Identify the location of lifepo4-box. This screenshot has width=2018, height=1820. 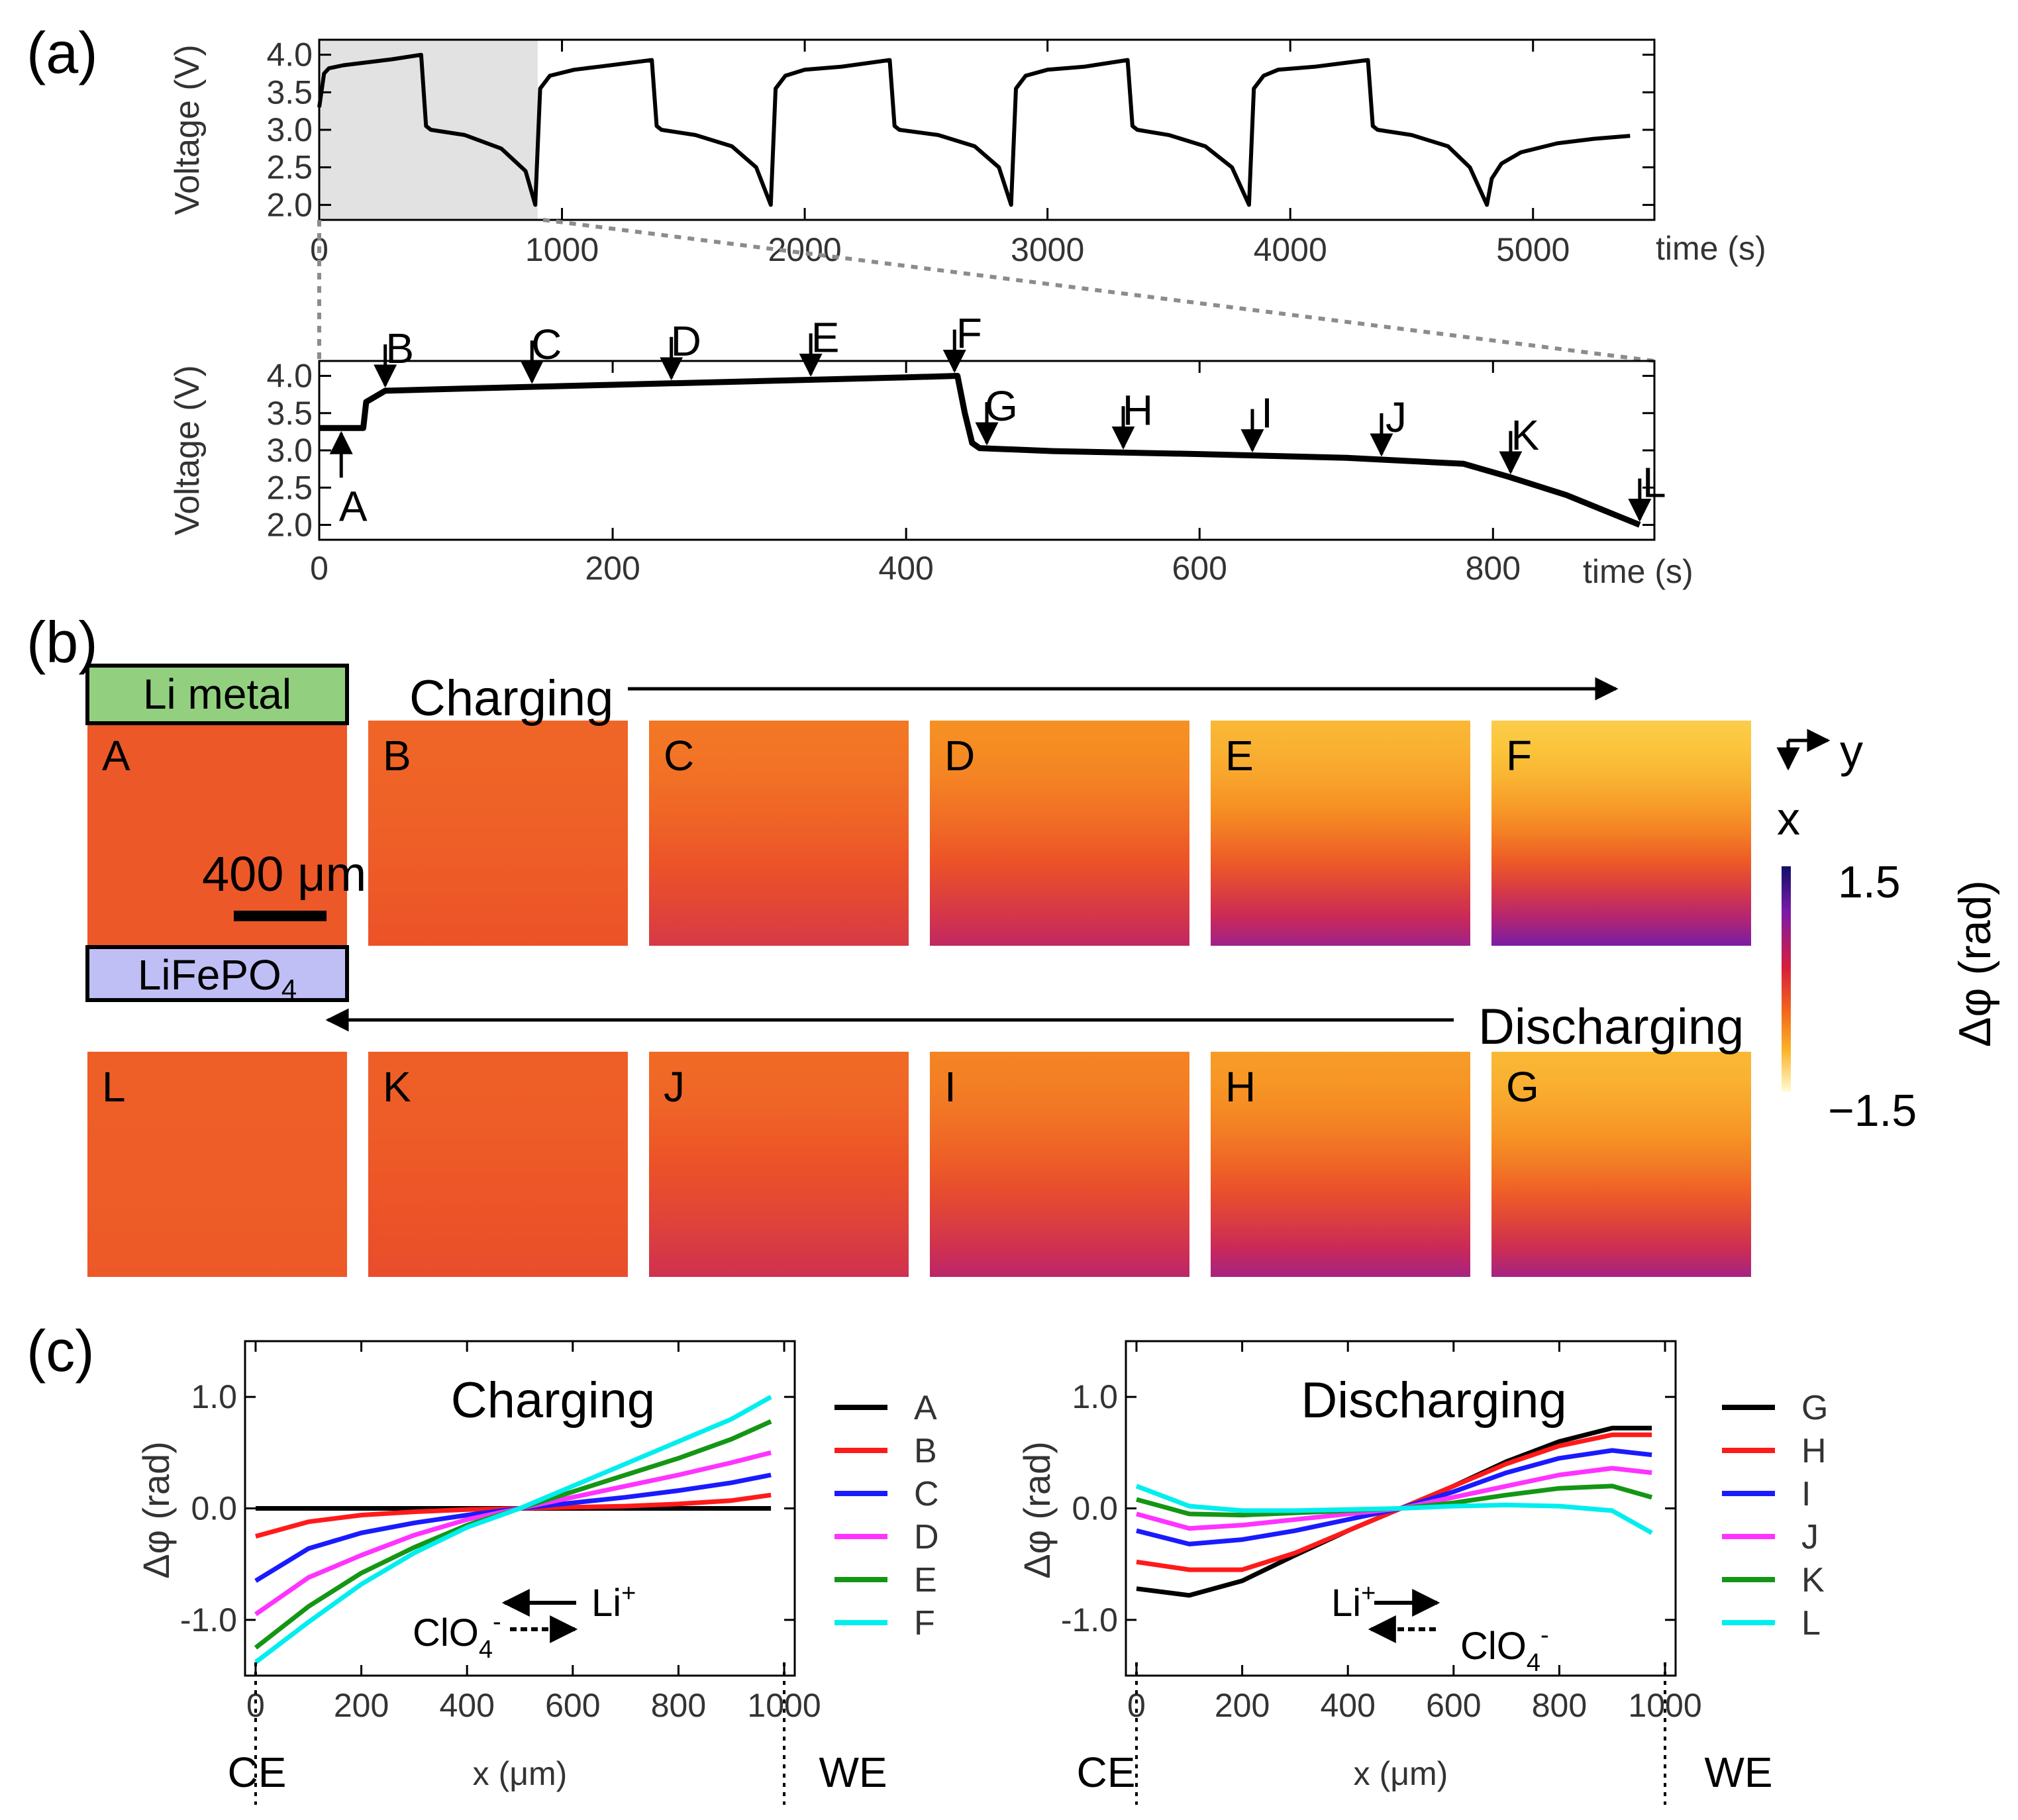
(217, 973).